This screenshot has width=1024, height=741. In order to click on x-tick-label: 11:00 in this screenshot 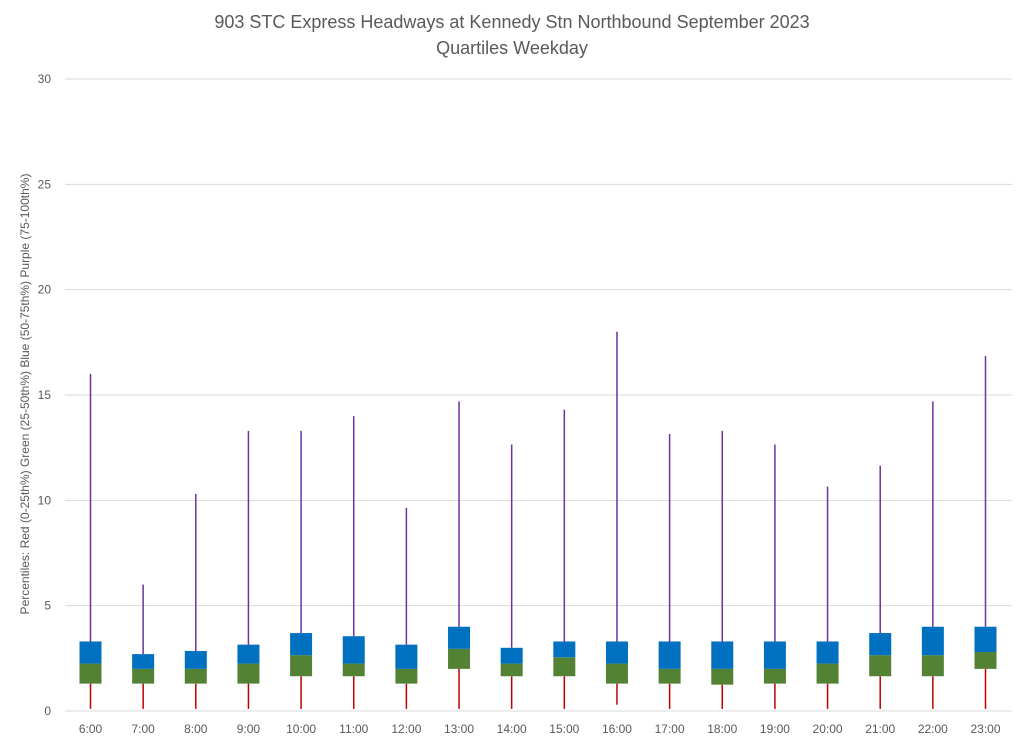, I will do `click(353, 729)`.